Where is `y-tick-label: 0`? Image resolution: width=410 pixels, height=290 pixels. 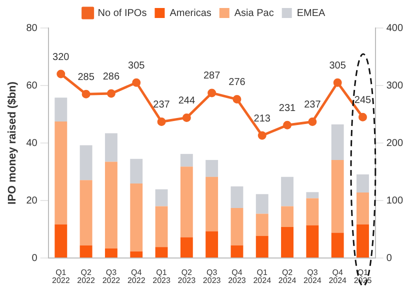
y-tick-label: 0 is located at coordinates (35, 258).